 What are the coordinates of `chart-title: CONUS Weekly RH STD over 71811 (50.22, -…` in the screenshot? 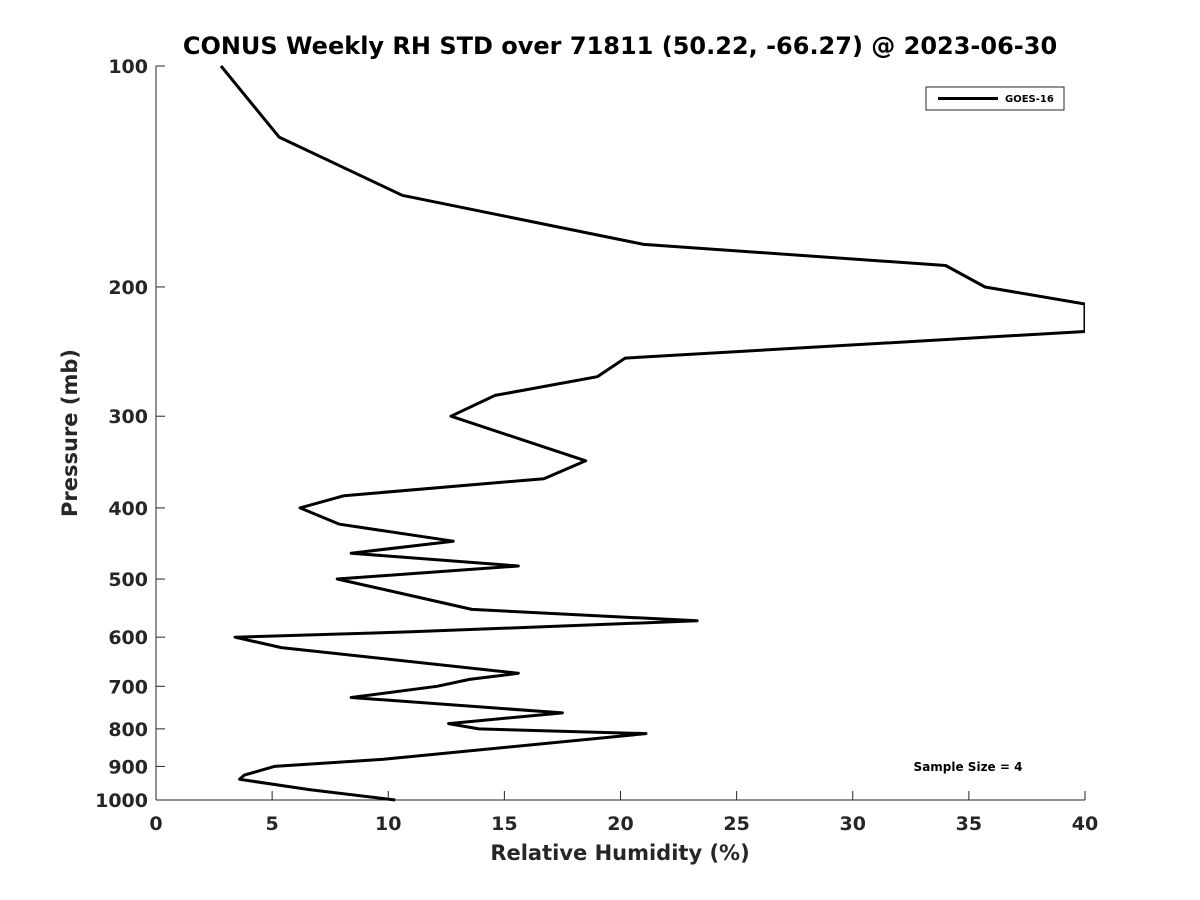 It's located at (620, 46).